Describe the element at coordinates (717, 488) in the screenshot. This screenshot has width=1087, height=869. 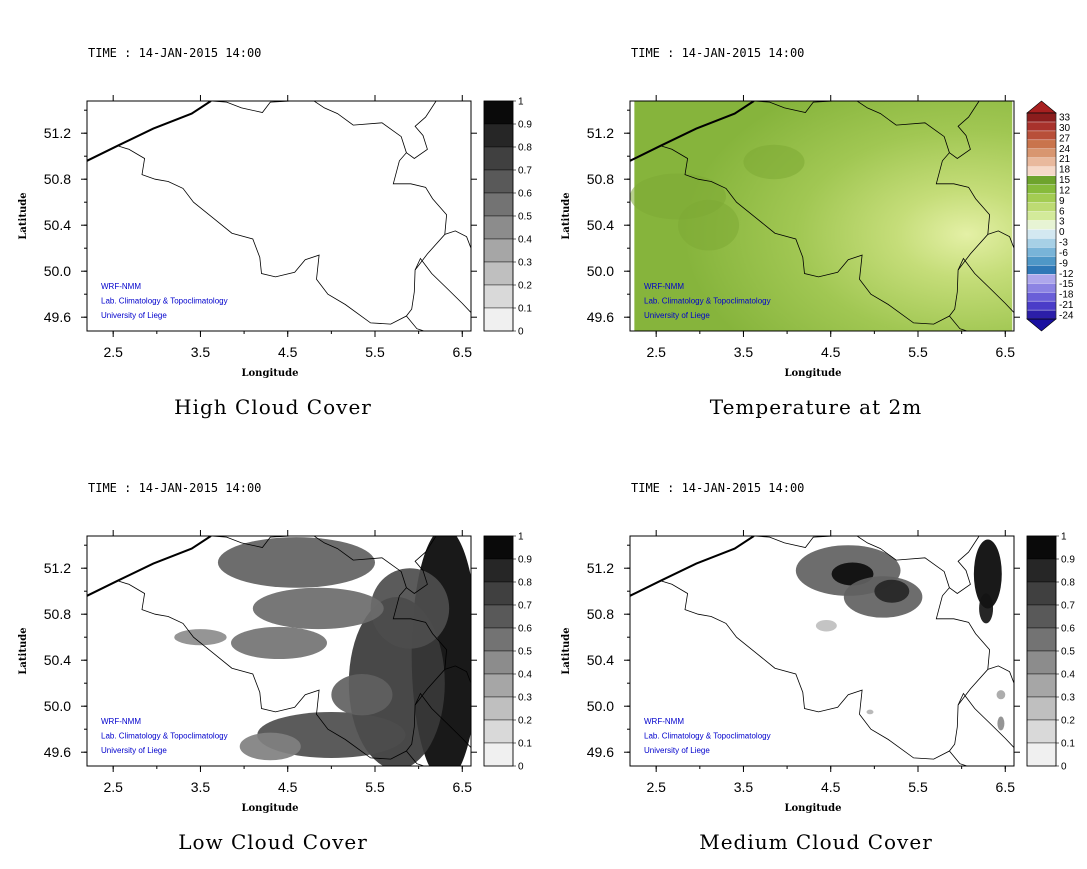
I see `time-label: TIME : 14-JAN-2015 14:00` at that location.